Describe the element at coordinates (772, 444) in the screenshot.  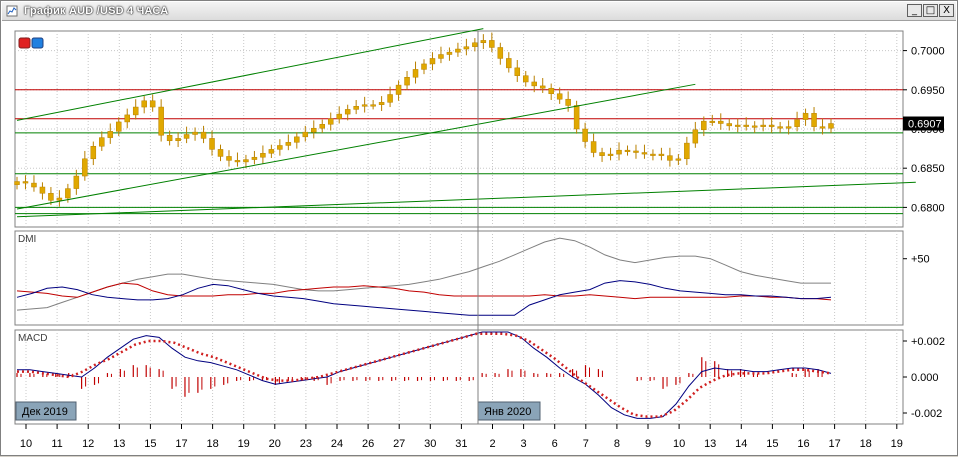
I see `time-tick-label: 15` at that location.